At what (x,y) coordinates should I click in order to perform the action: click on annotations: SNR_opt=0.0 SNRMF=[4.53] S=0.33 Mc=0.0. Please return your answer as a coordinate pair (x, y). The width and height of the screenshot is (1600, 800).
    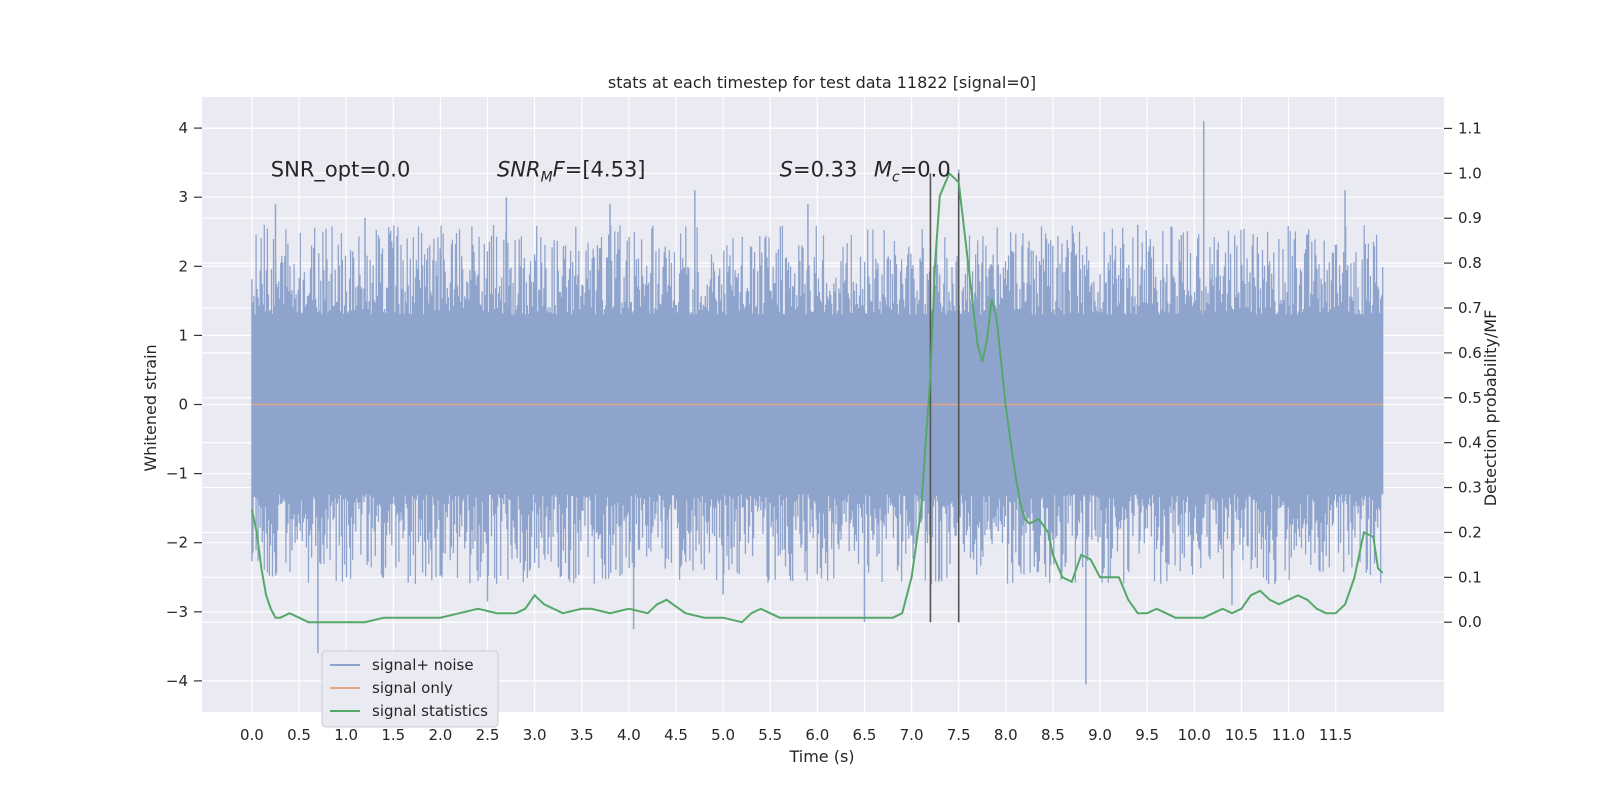
    Looking at the image, I should click on (611, 171).